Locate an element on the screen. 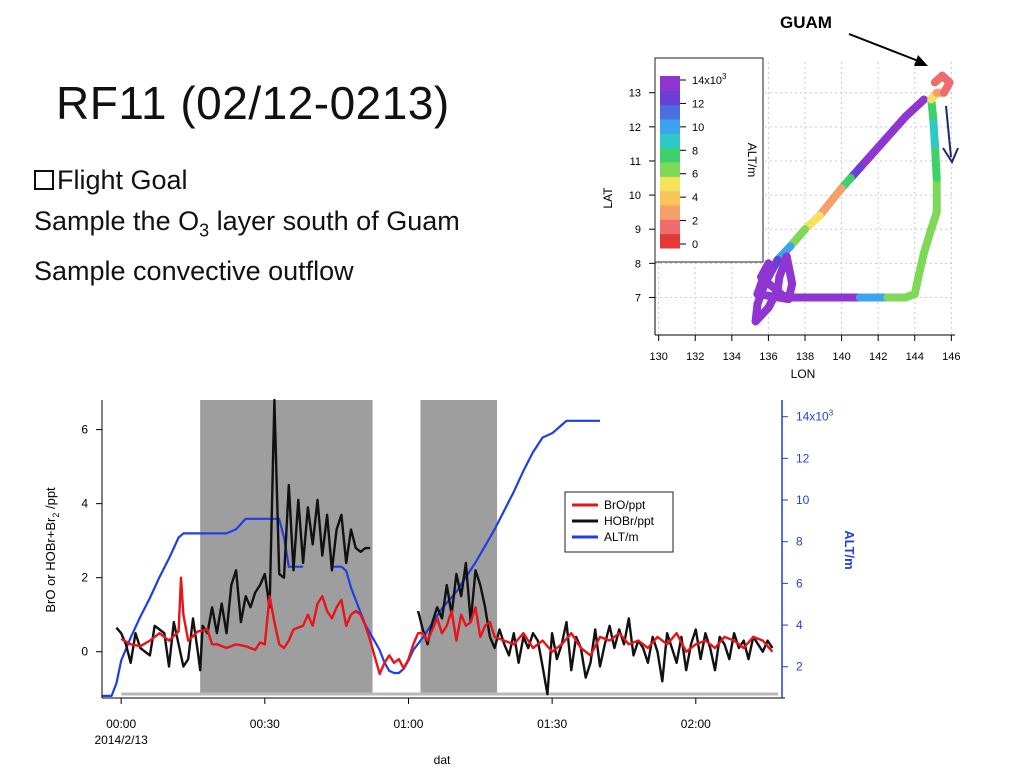  bullet-text: Sample convective outflow is located at coordinates (194, 271).